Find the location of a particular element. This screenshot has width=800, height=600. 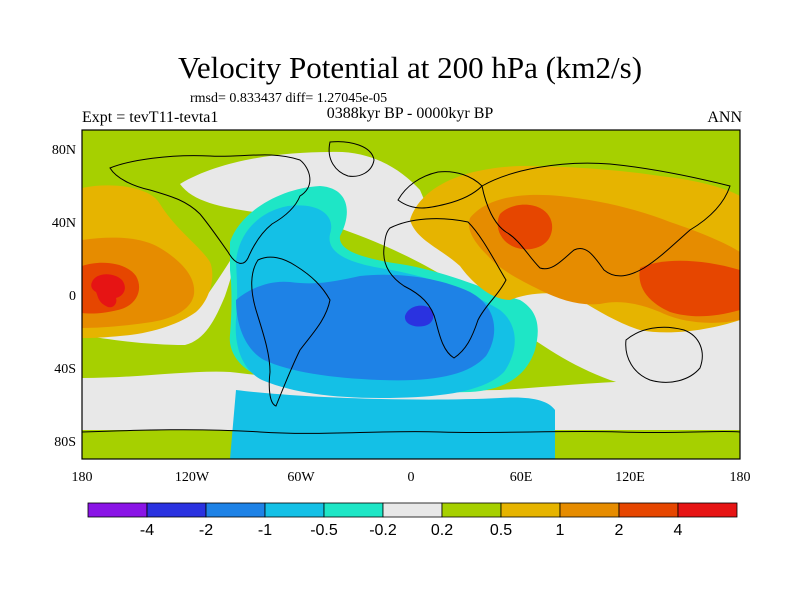

colorbar-level-label: -1 is located at coordinates (265, 530).